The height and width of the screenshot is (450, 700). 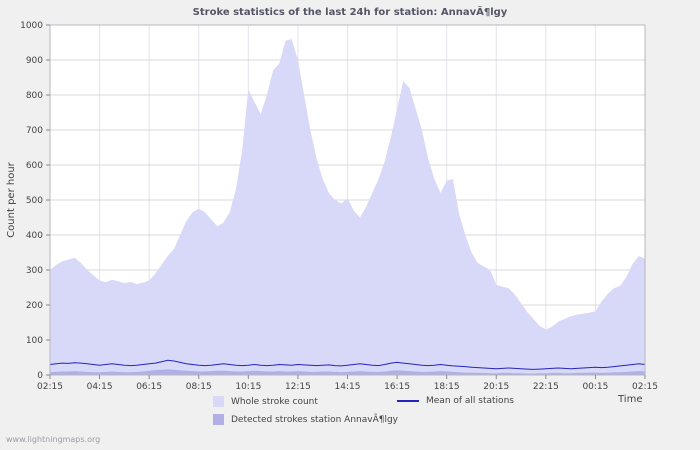 What do you see at coordinates (31, 26) in the screenshot?
I see `y-tick-label: 1000` at bounding box center [31, 26].